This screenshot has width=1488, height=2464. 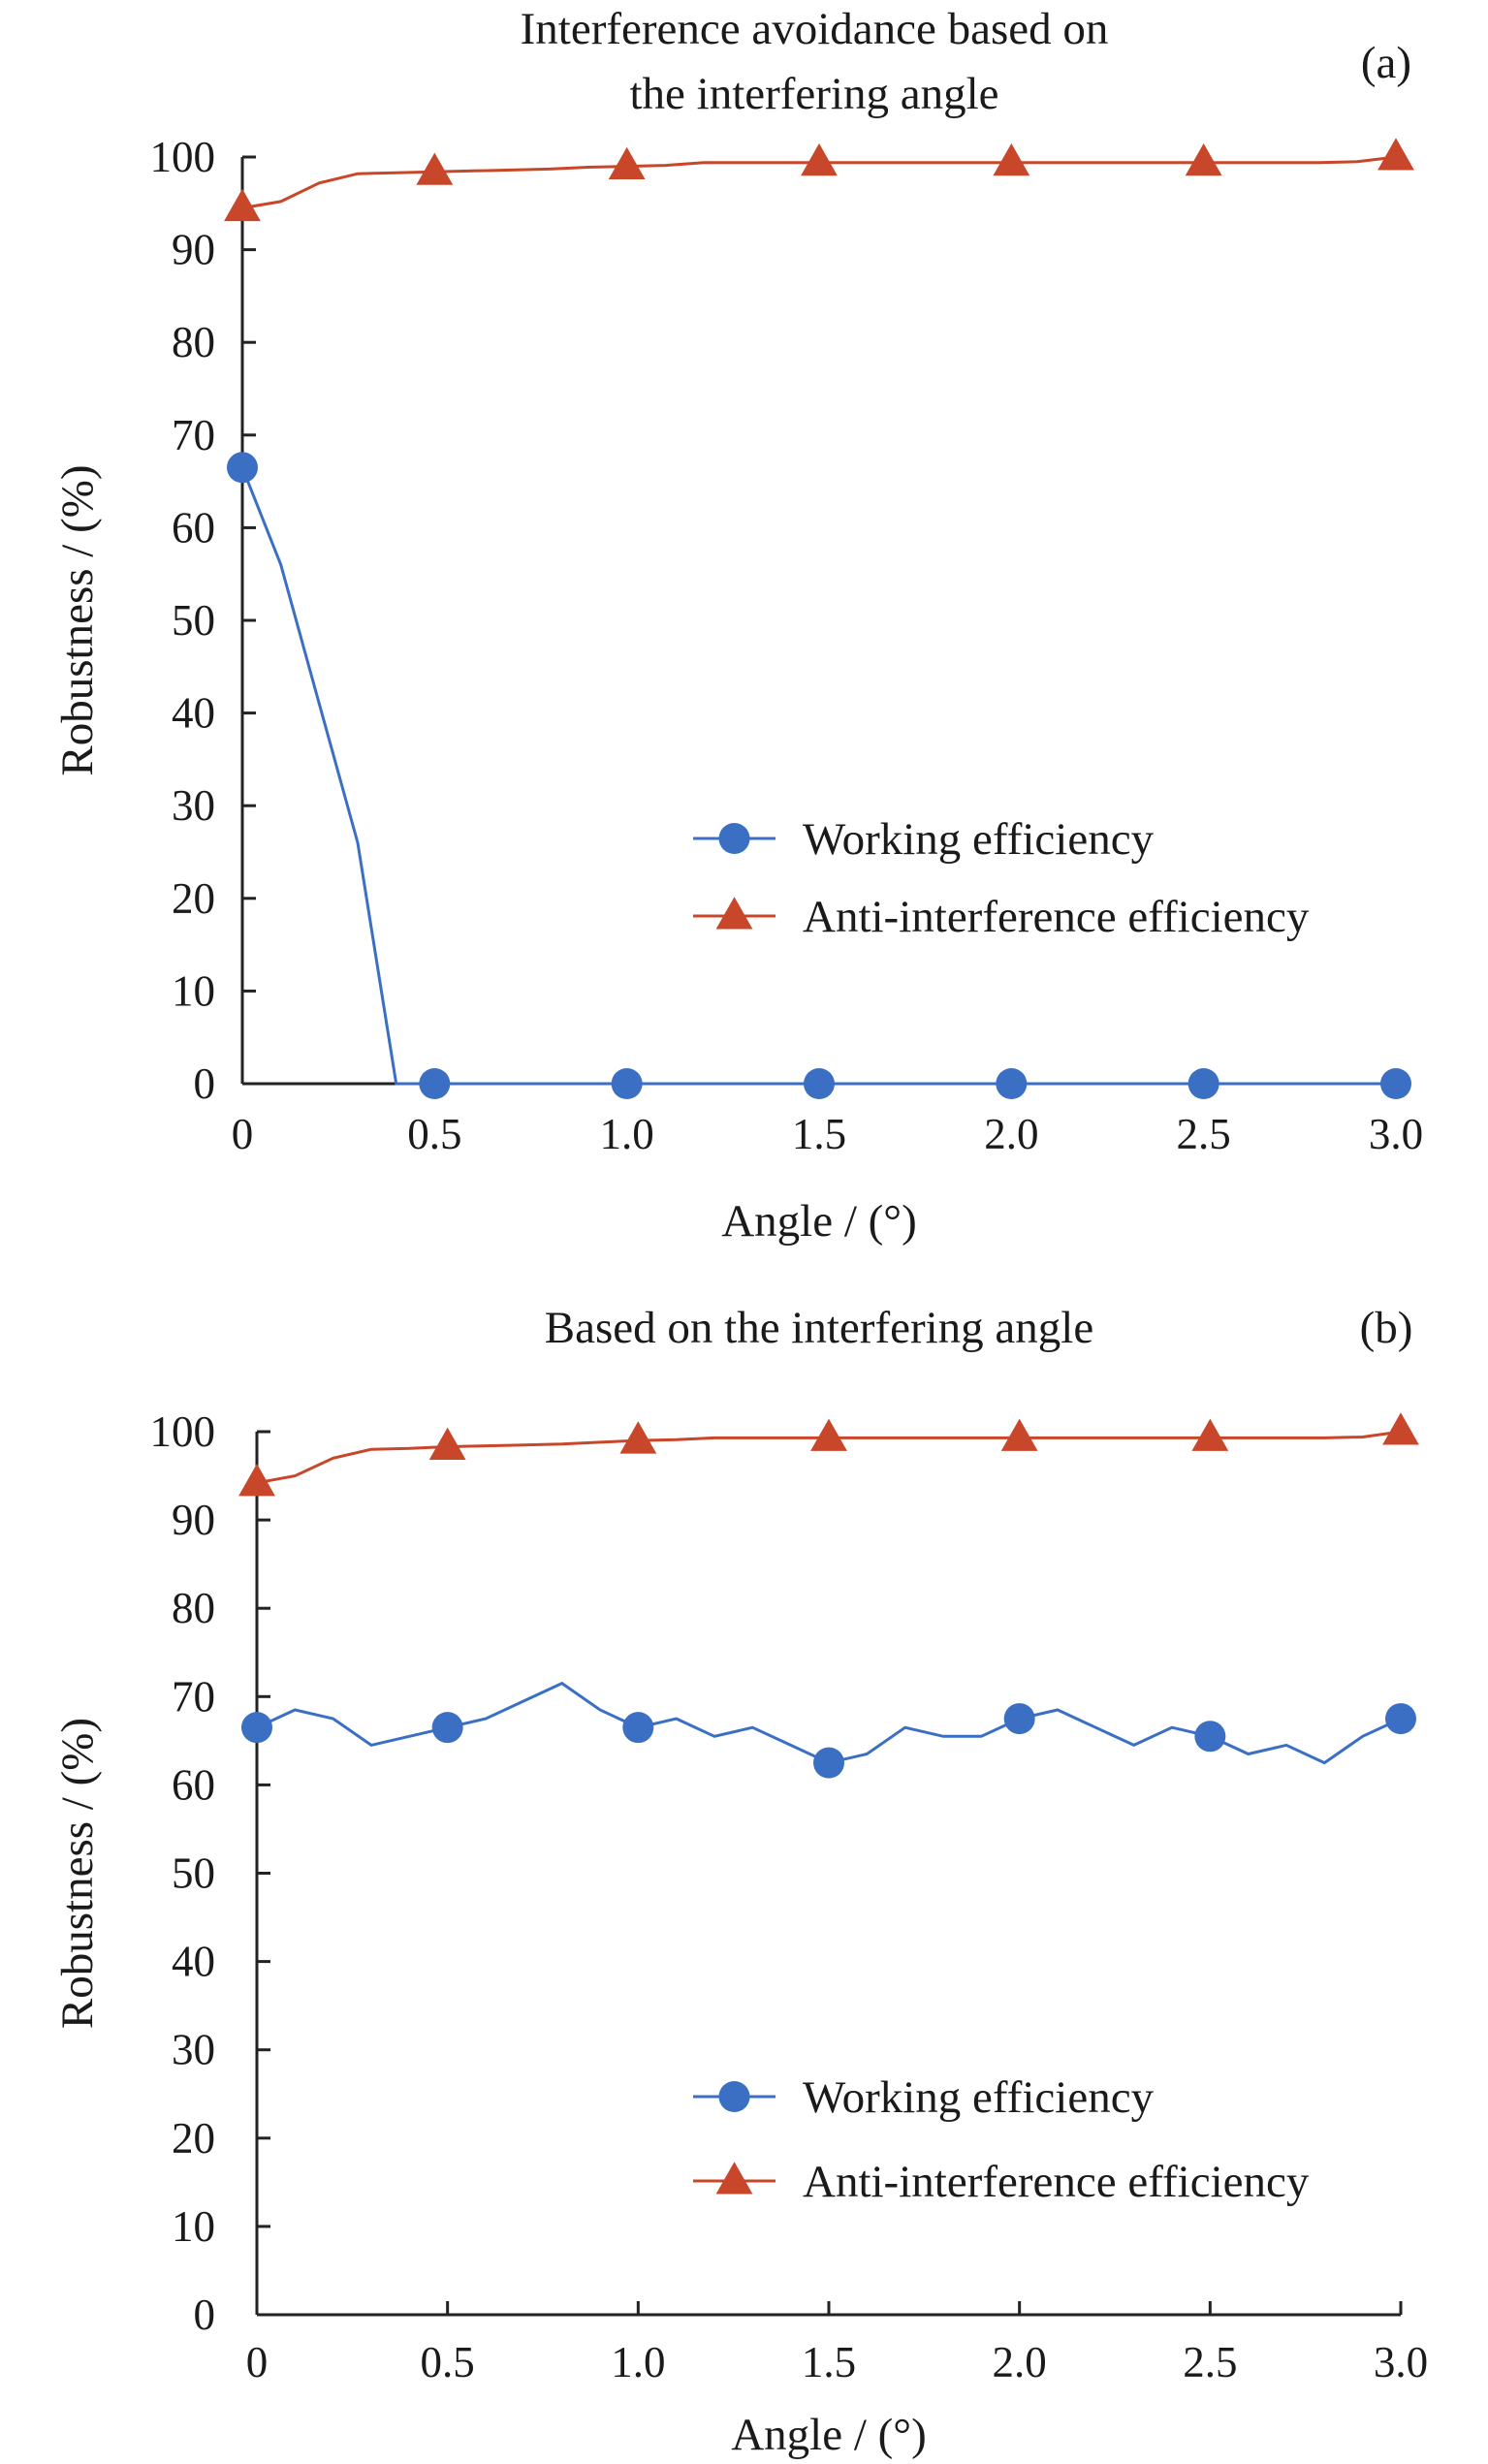 What do you see at coordinates (815, 29) in the screenshot?
I see `chart-title: Interference avoidance based on` at bounding box center [815, 29].